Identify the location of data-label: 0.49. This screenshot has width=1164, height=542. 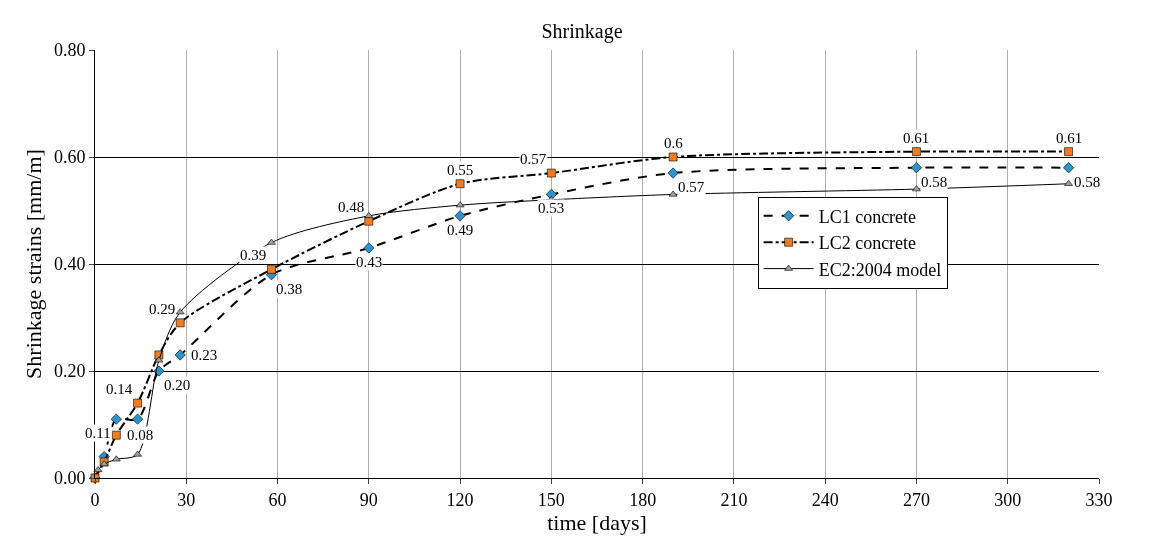
(460, 230).